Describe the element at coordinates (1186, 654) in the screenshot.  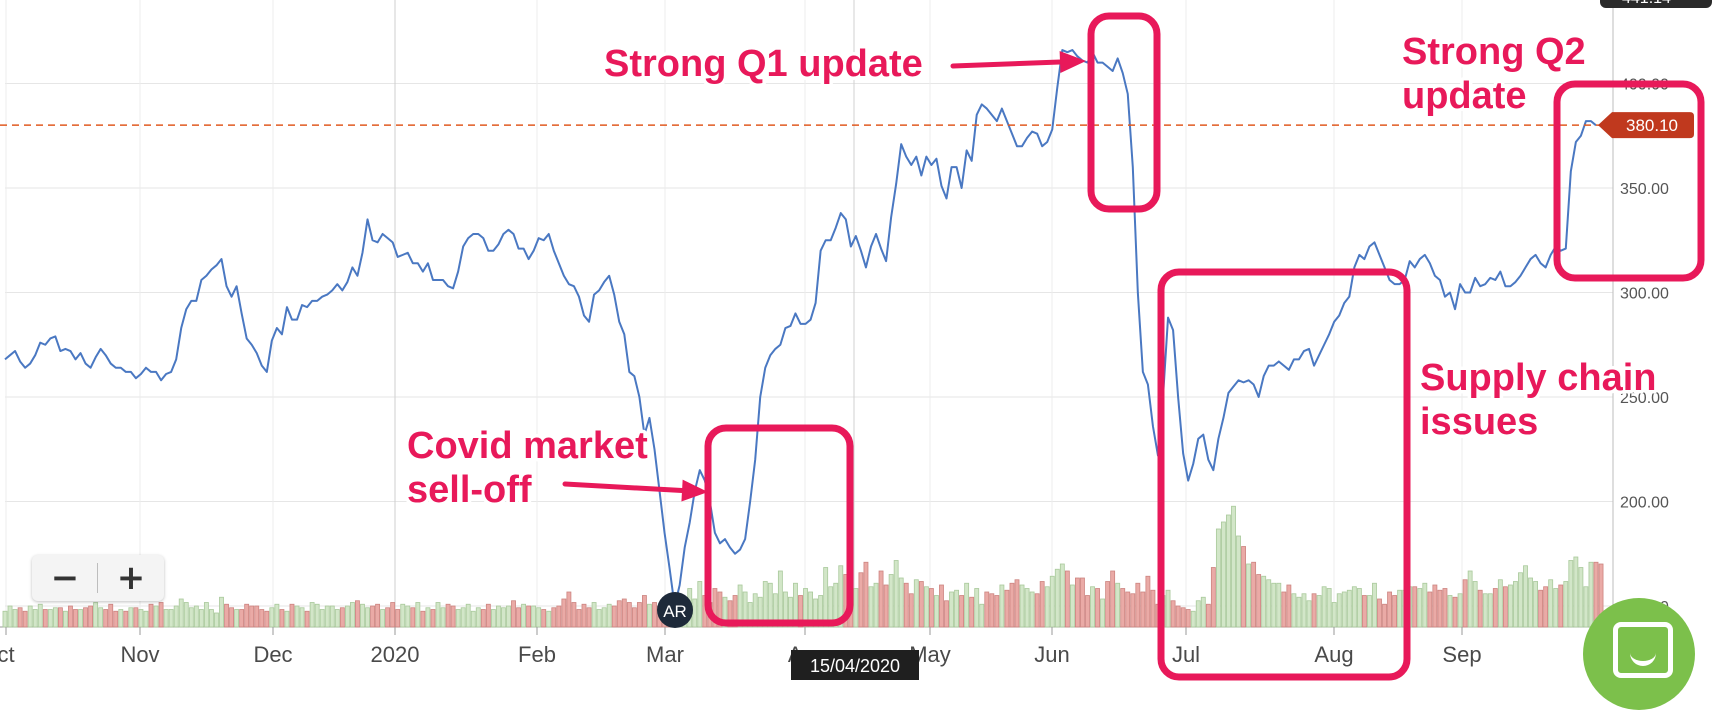
I see `x-tick-label: Jul` at that location.